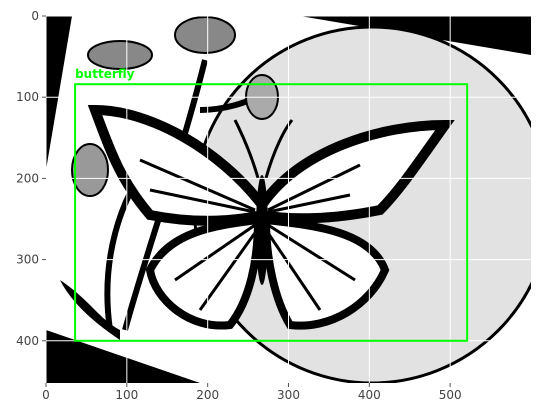  What do you see at coordinates (207, 395) in the screenshot?
I see `x-tick-label: 200` at bounding box center [207, 395].